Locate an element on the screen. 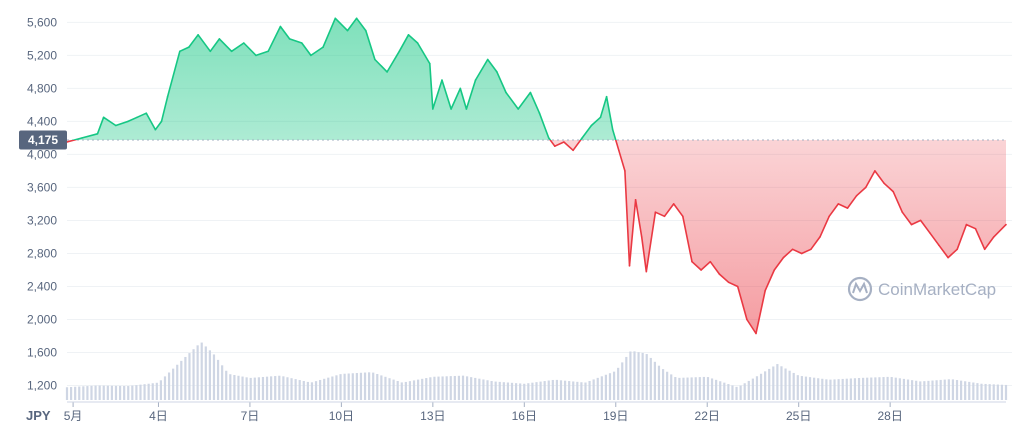  coinmarketcap-logo-icon is located at coordinates (860, 289).